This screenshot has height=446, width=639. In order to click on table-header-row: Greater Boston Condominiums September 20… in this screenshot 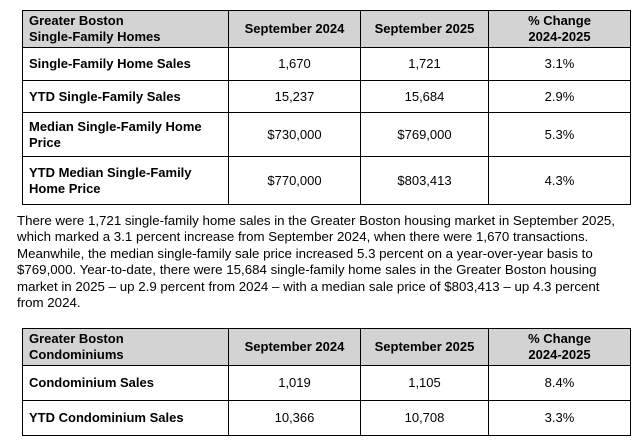, I will do `click(326, 347)`.